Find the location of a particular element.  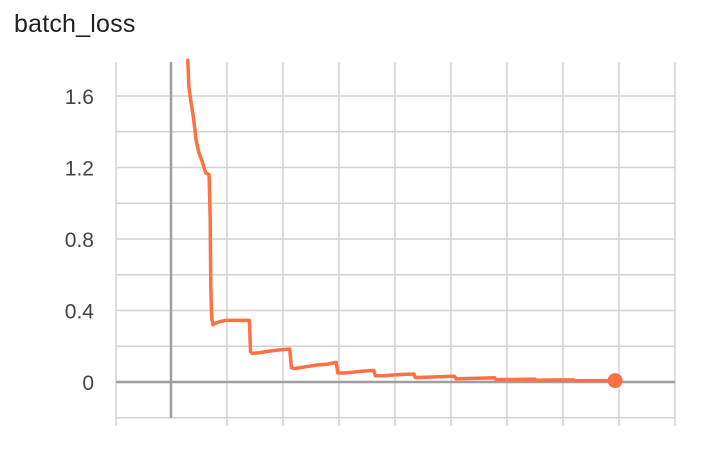

y-tick-label: 0 is located at coordinates (88, 383).